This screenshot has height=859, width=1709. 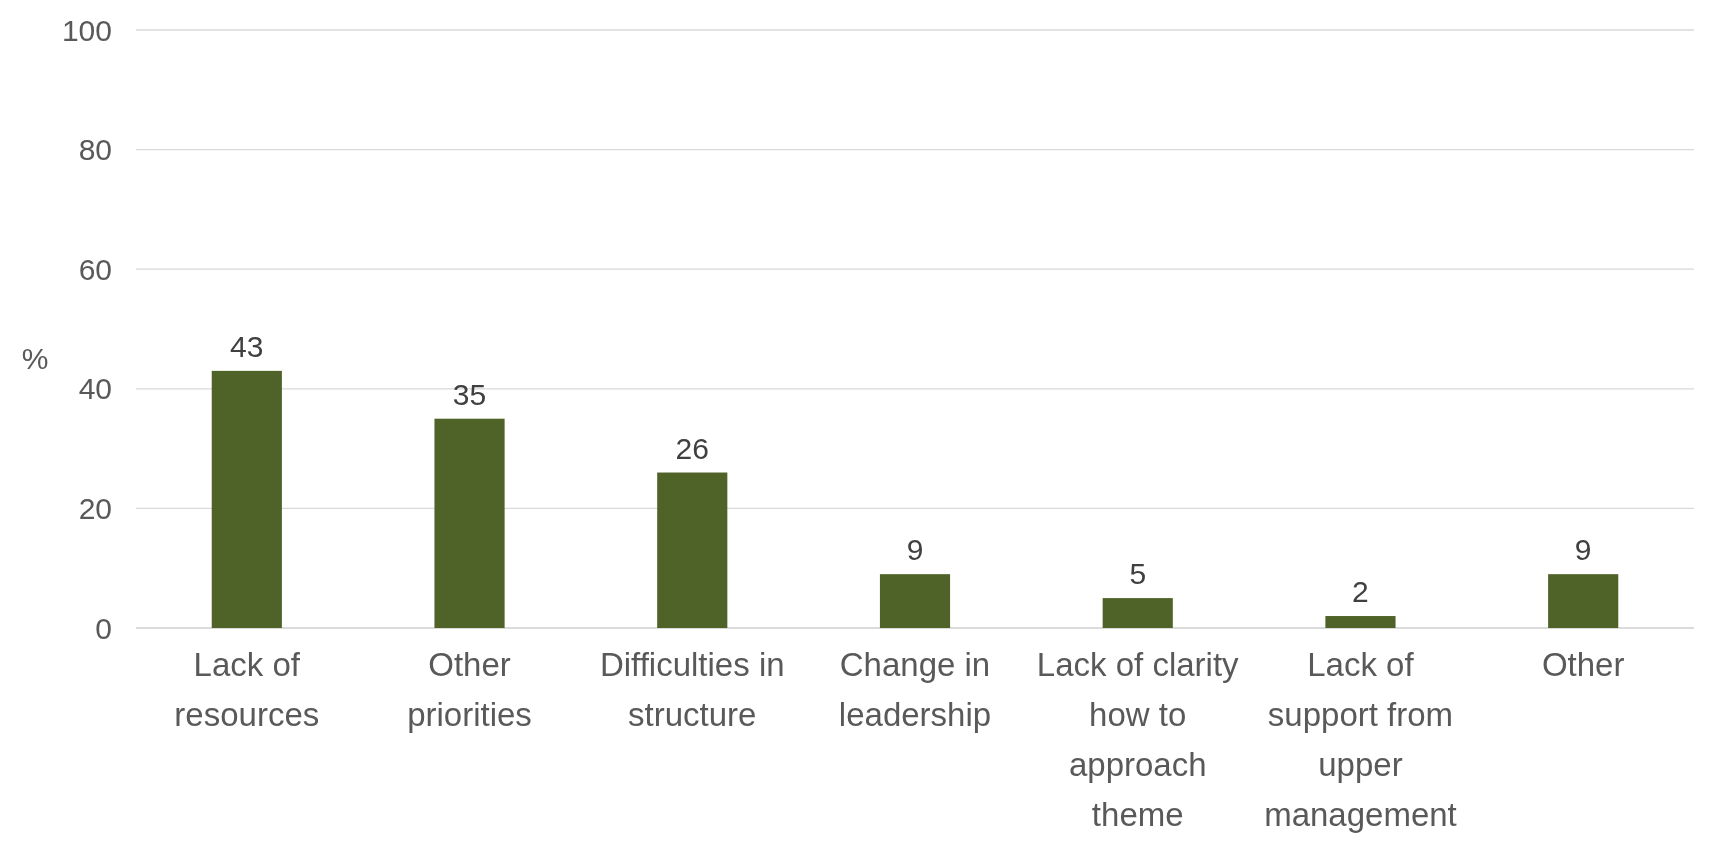 I want to click on y-tick-label: 80, so click(x=95, y=150).